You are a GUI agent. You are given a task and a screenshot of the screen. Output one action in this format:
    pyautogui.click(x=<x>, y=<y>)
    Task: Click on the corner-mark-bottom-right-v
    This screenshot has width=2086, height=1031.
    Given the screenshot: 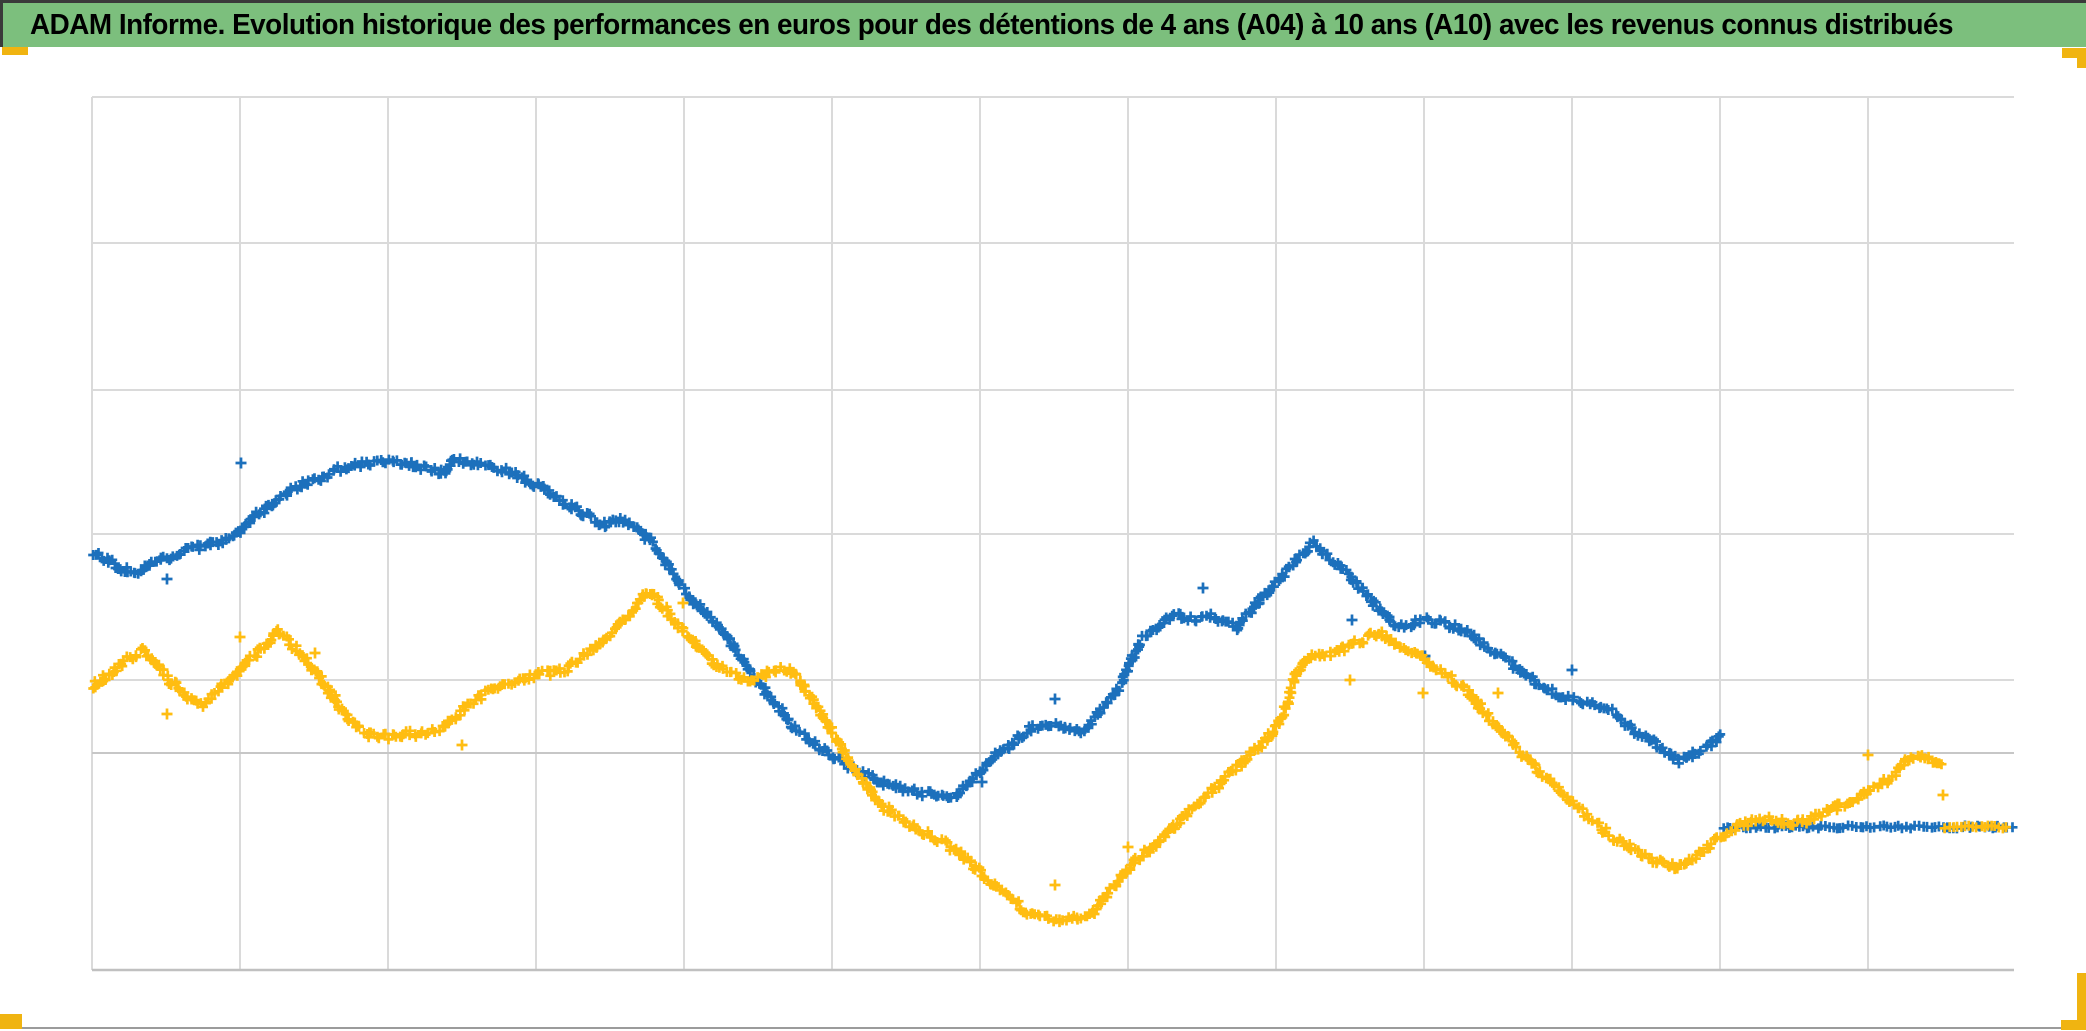 What is the action you would take?
    pyautogui.click(x=2081, y=997)
    